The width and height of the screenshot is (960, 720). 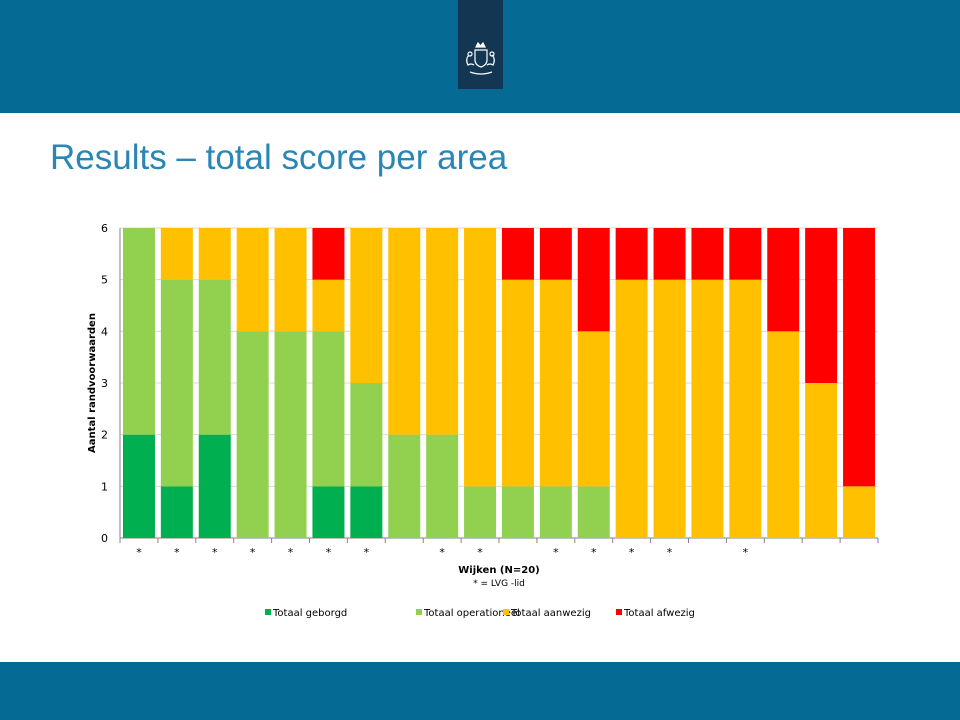 What do you see at coordinates (104, 331) in the screenshot?
I see `y-tick-label: 4` at bounding box center [104, 331].